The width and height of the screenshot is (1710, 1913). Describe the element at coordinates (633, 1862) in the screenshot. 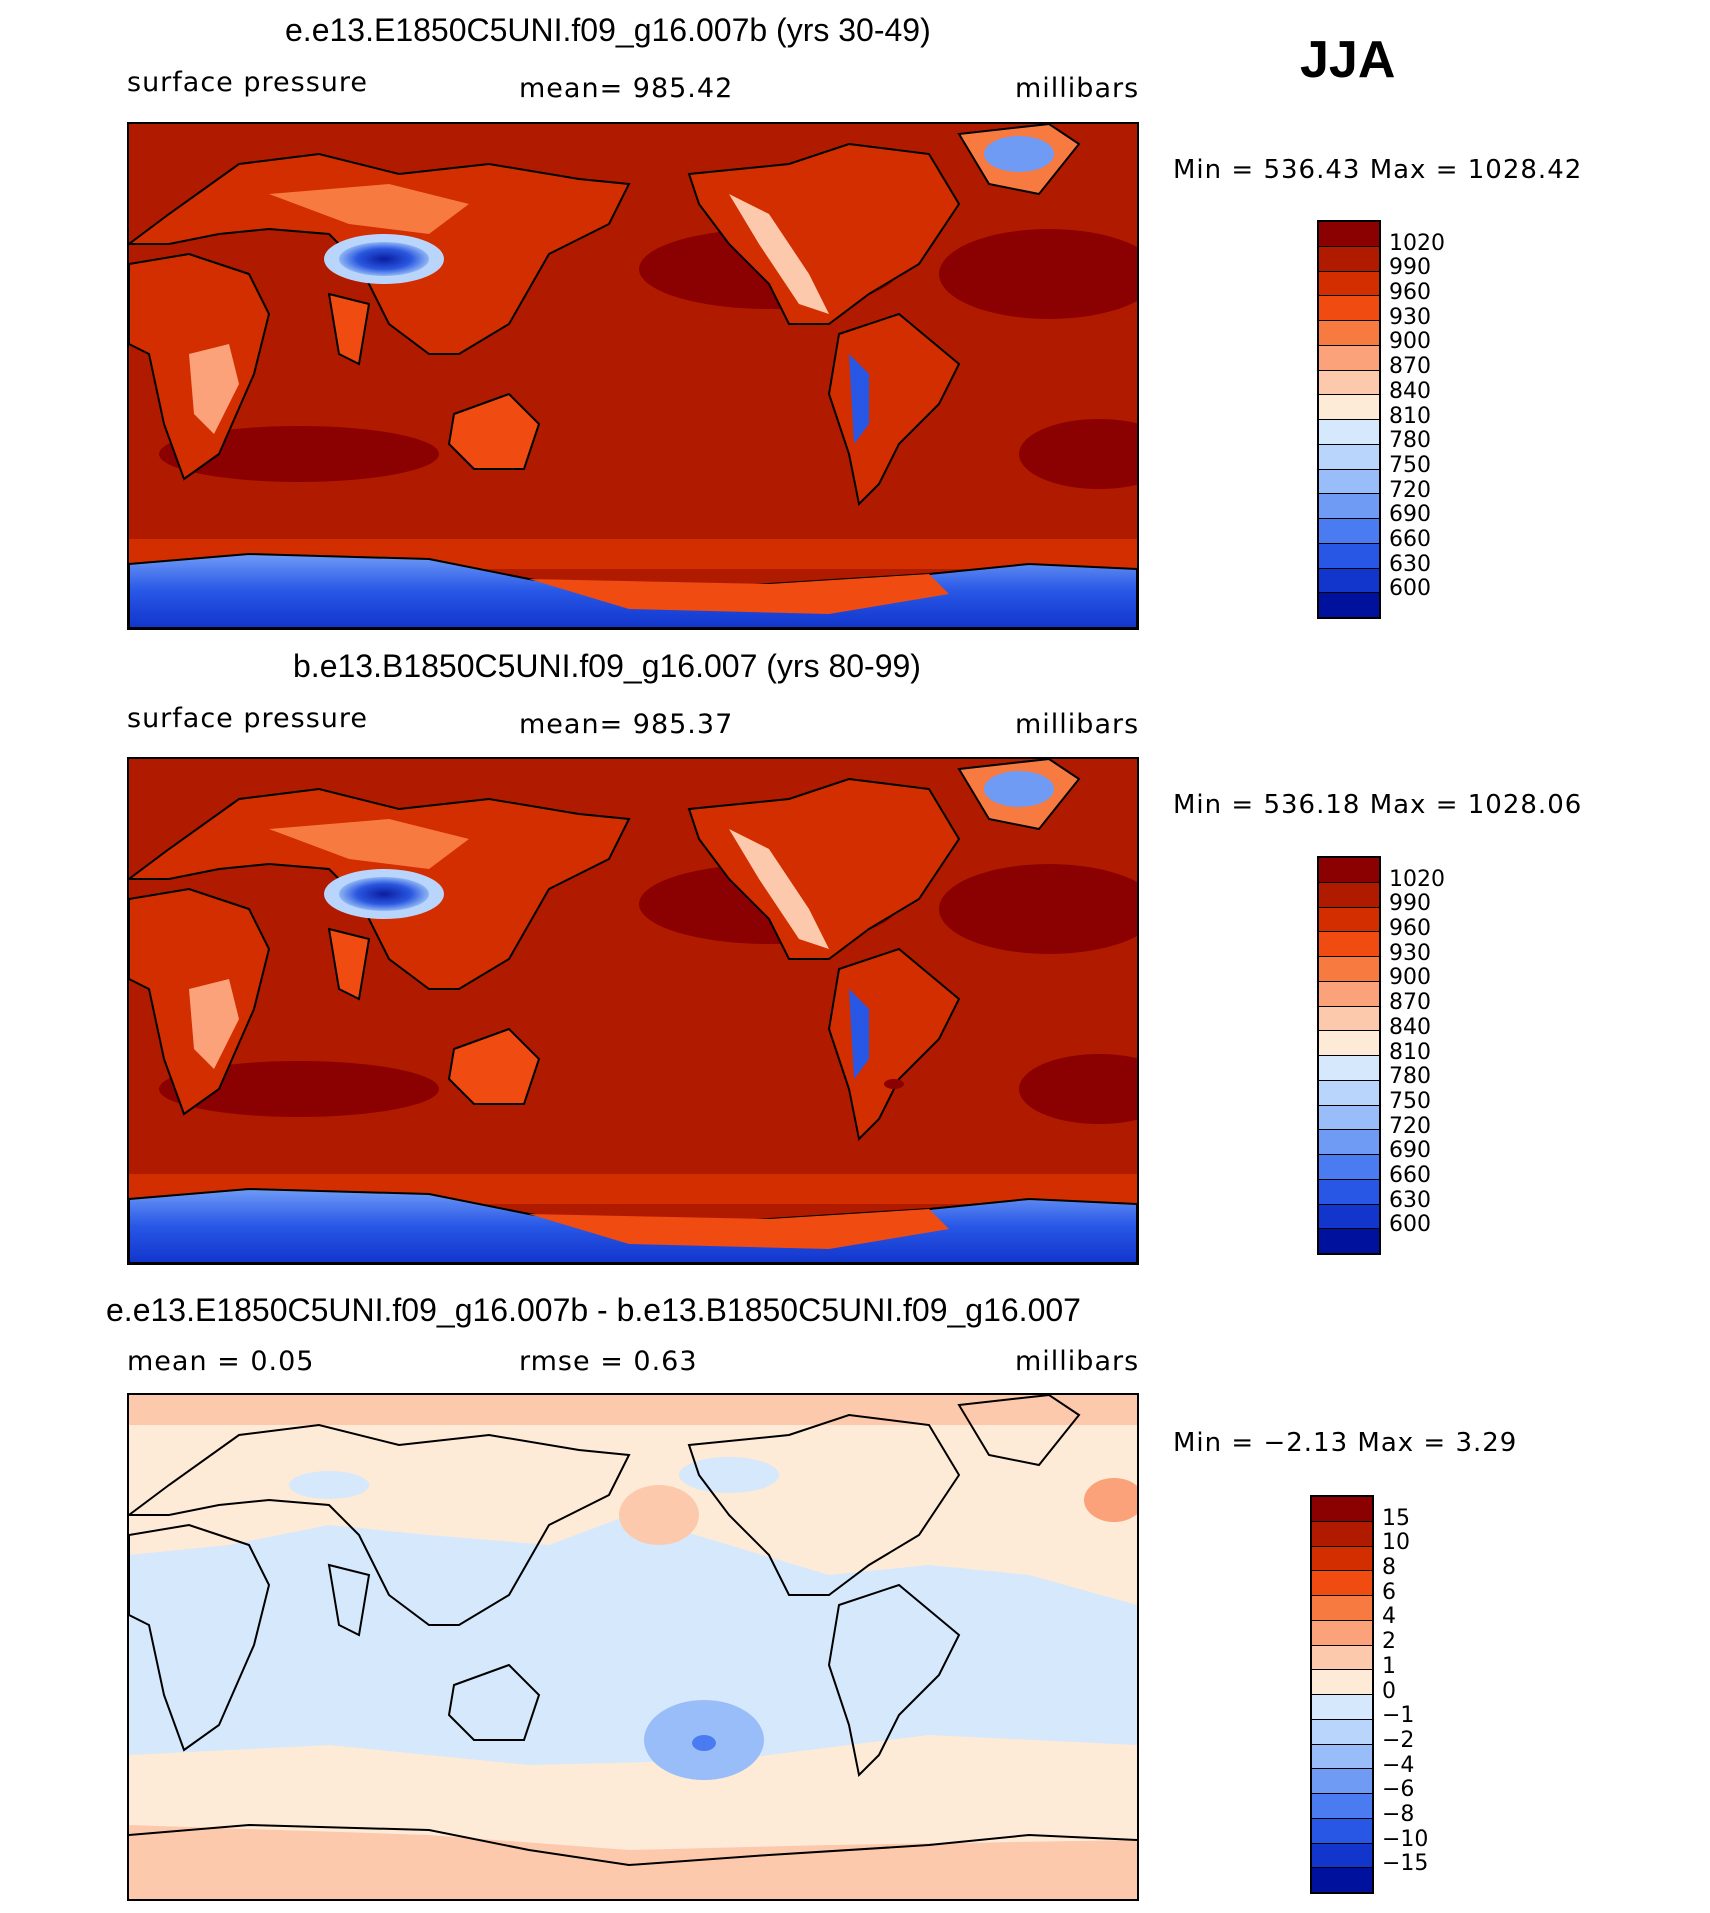

I see `antarctic-positive-band` at that location.